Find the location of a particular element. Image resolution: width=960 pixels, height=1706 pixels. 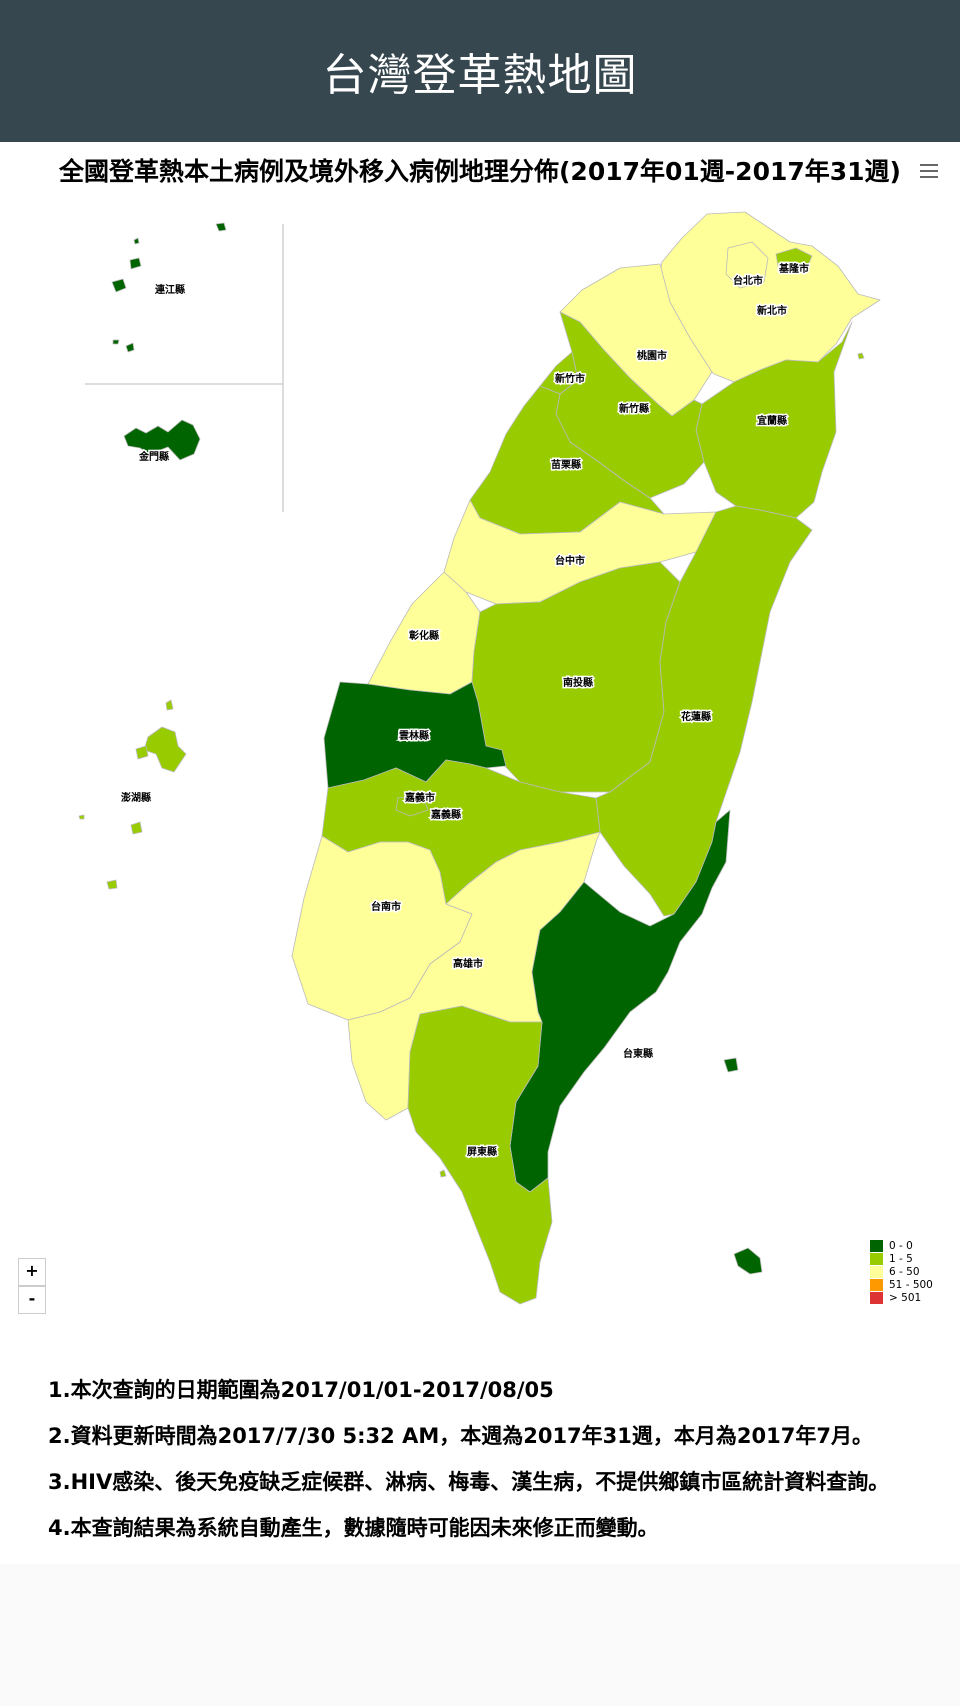

note-item: 4.本查詢結果為系統自動產生，數據隨時可能因未來修正而變動。 is located at coordinates (353, 1528).